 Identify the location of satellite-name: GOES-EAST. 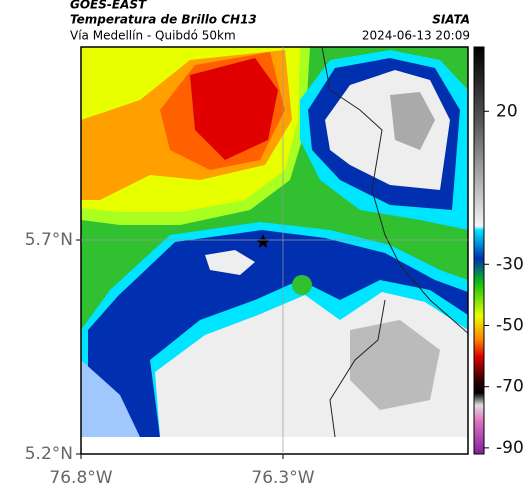
(108, 6).